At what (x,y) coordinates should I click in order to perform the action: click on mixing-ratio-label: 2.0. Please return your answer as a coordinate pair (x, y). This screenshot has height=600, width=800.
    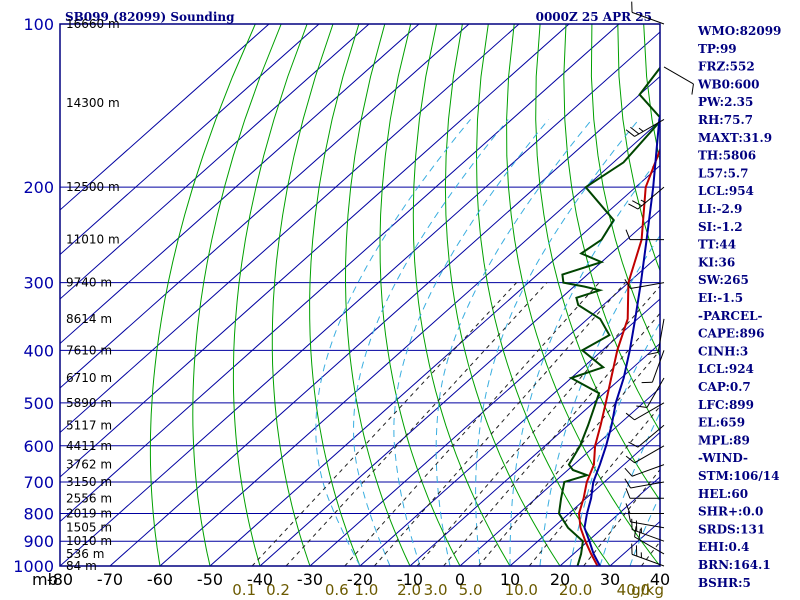
    Looking at the image, I should click on (409, 590).